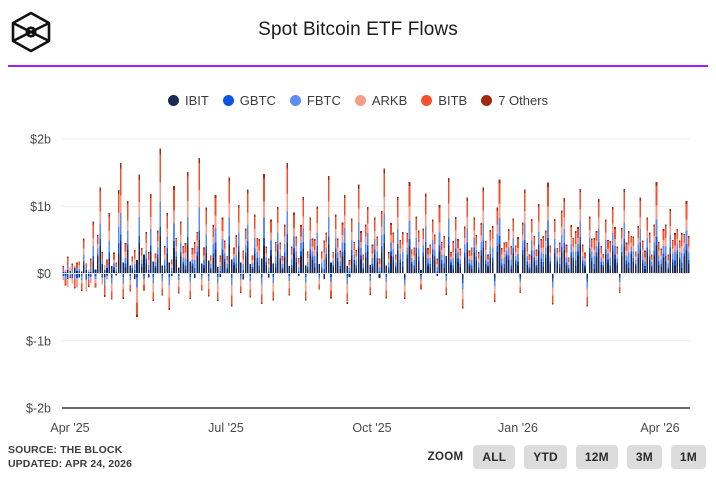 The height and width of the screenshot is (488, 716). I want to click on legend-item-arkb: ARKB, so click(380, 100).